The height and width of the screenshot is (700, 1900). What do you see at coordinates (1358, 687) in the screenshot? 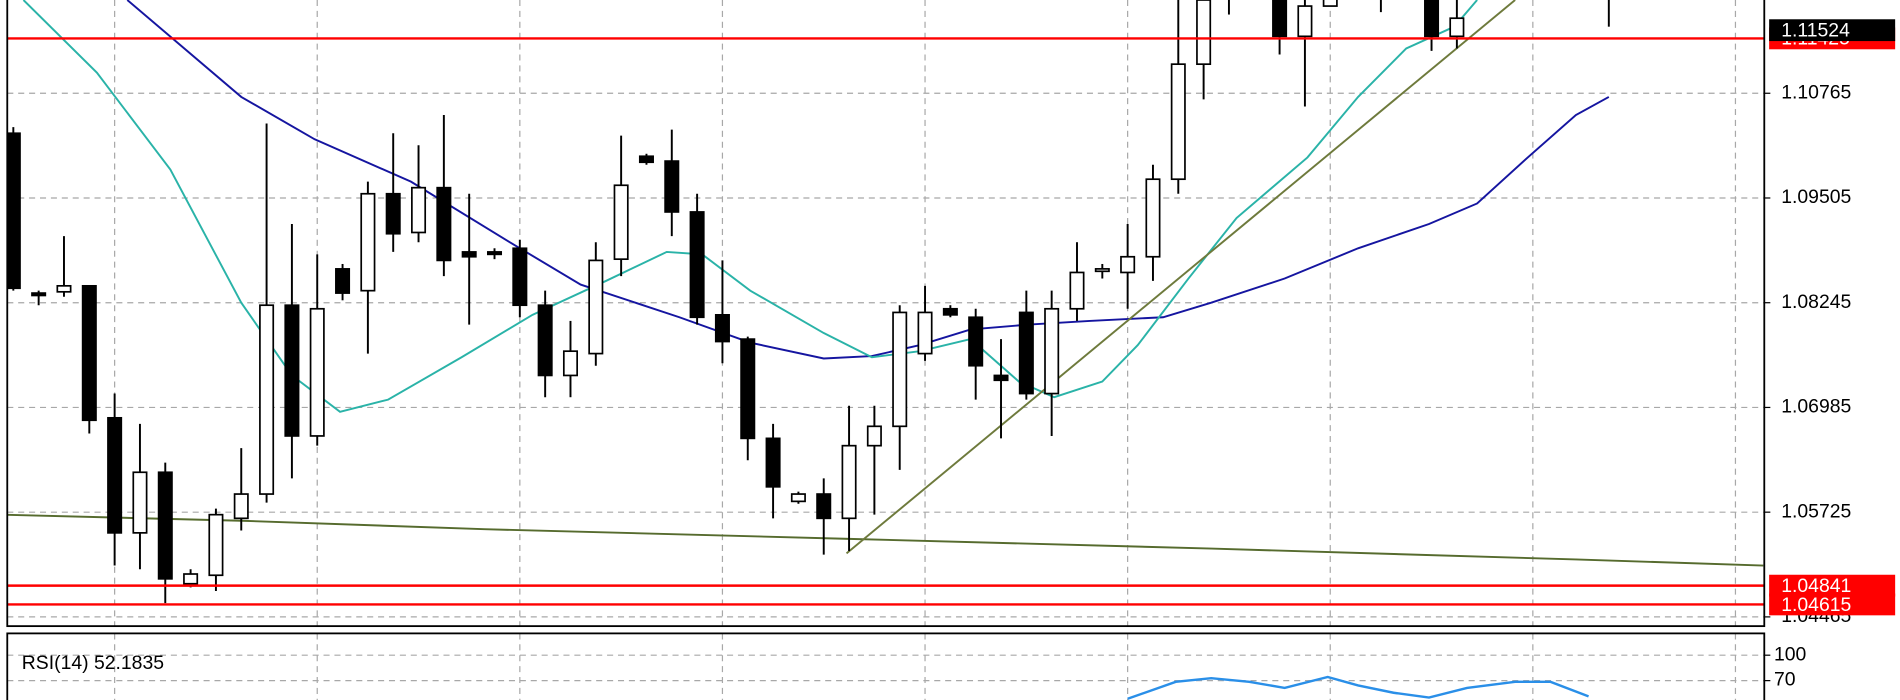
I see `rsi-line` at bounding box center [1358, 687].